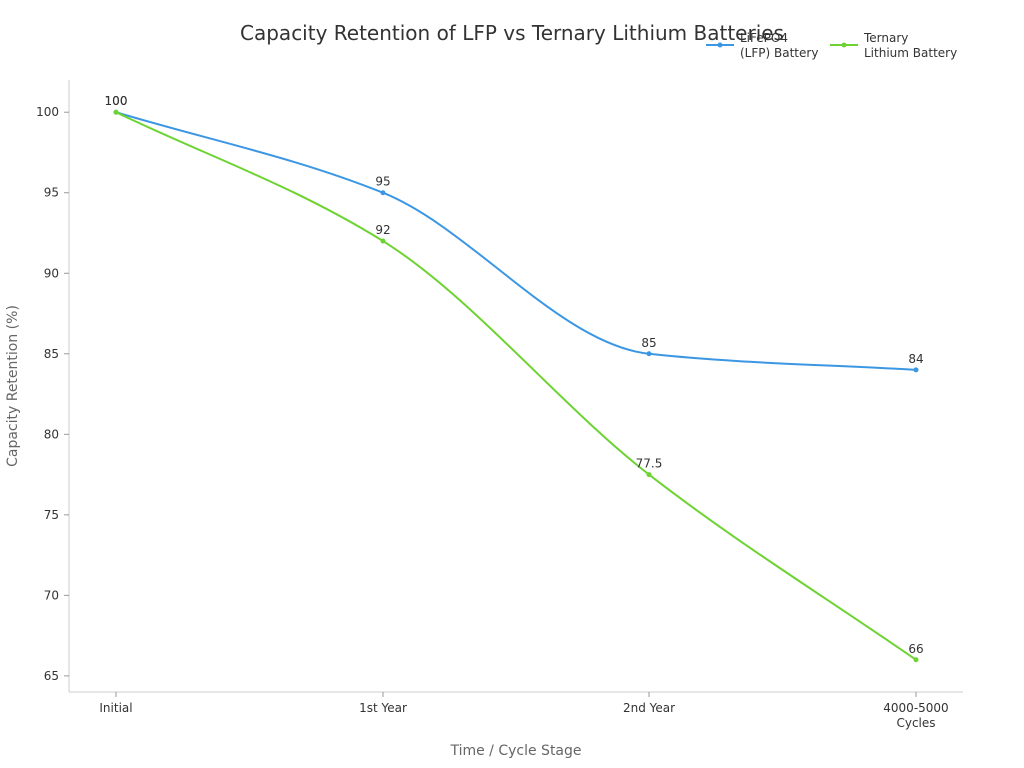  I want to click on legend-label-line: Lithium Battery, so click(910, 53).